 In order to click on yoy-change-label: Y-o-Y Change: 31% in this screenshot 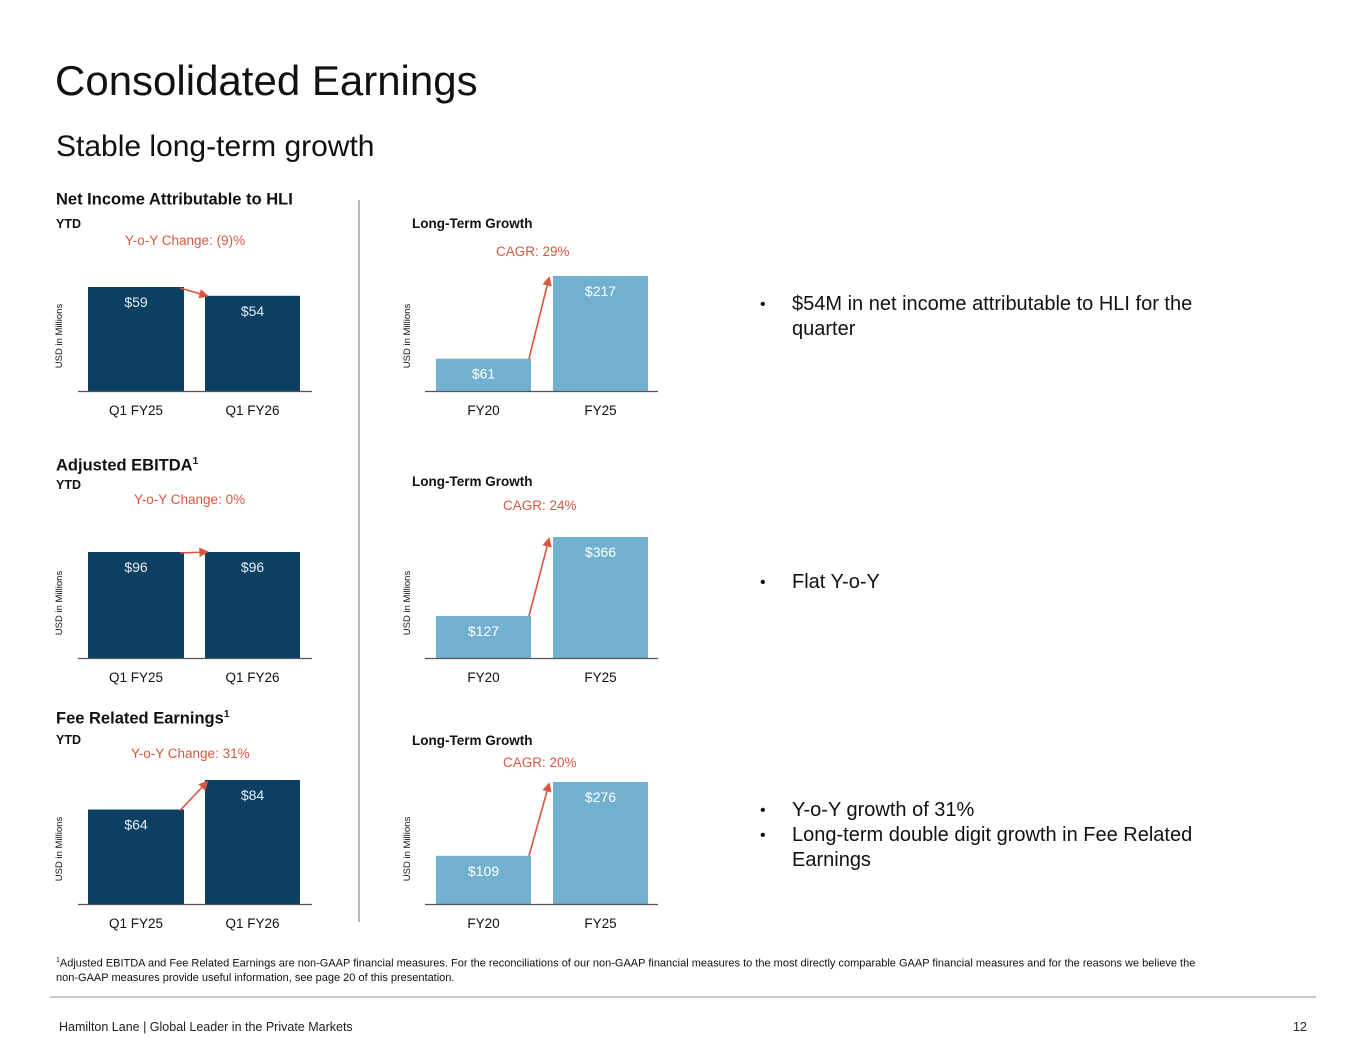, I will do `click(190, 753)`.